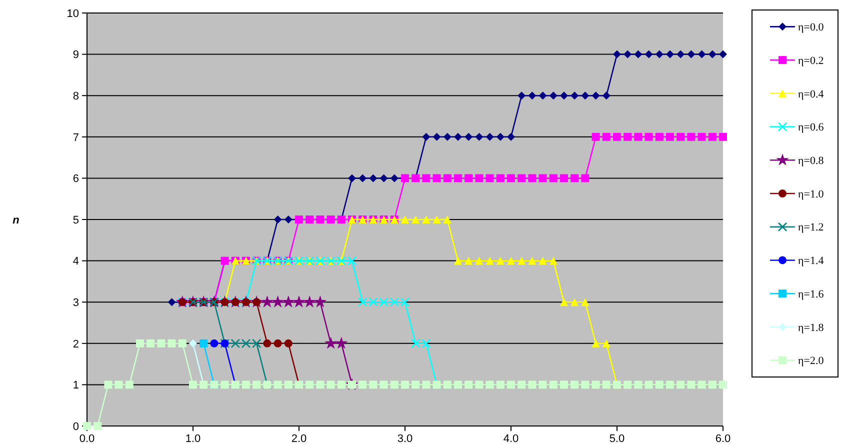 The image size is (841, 448). What do you see at coordinates (75, 344) in the screenshot?
I see `y-tick-label: 2` at bounding box center [75, 344].